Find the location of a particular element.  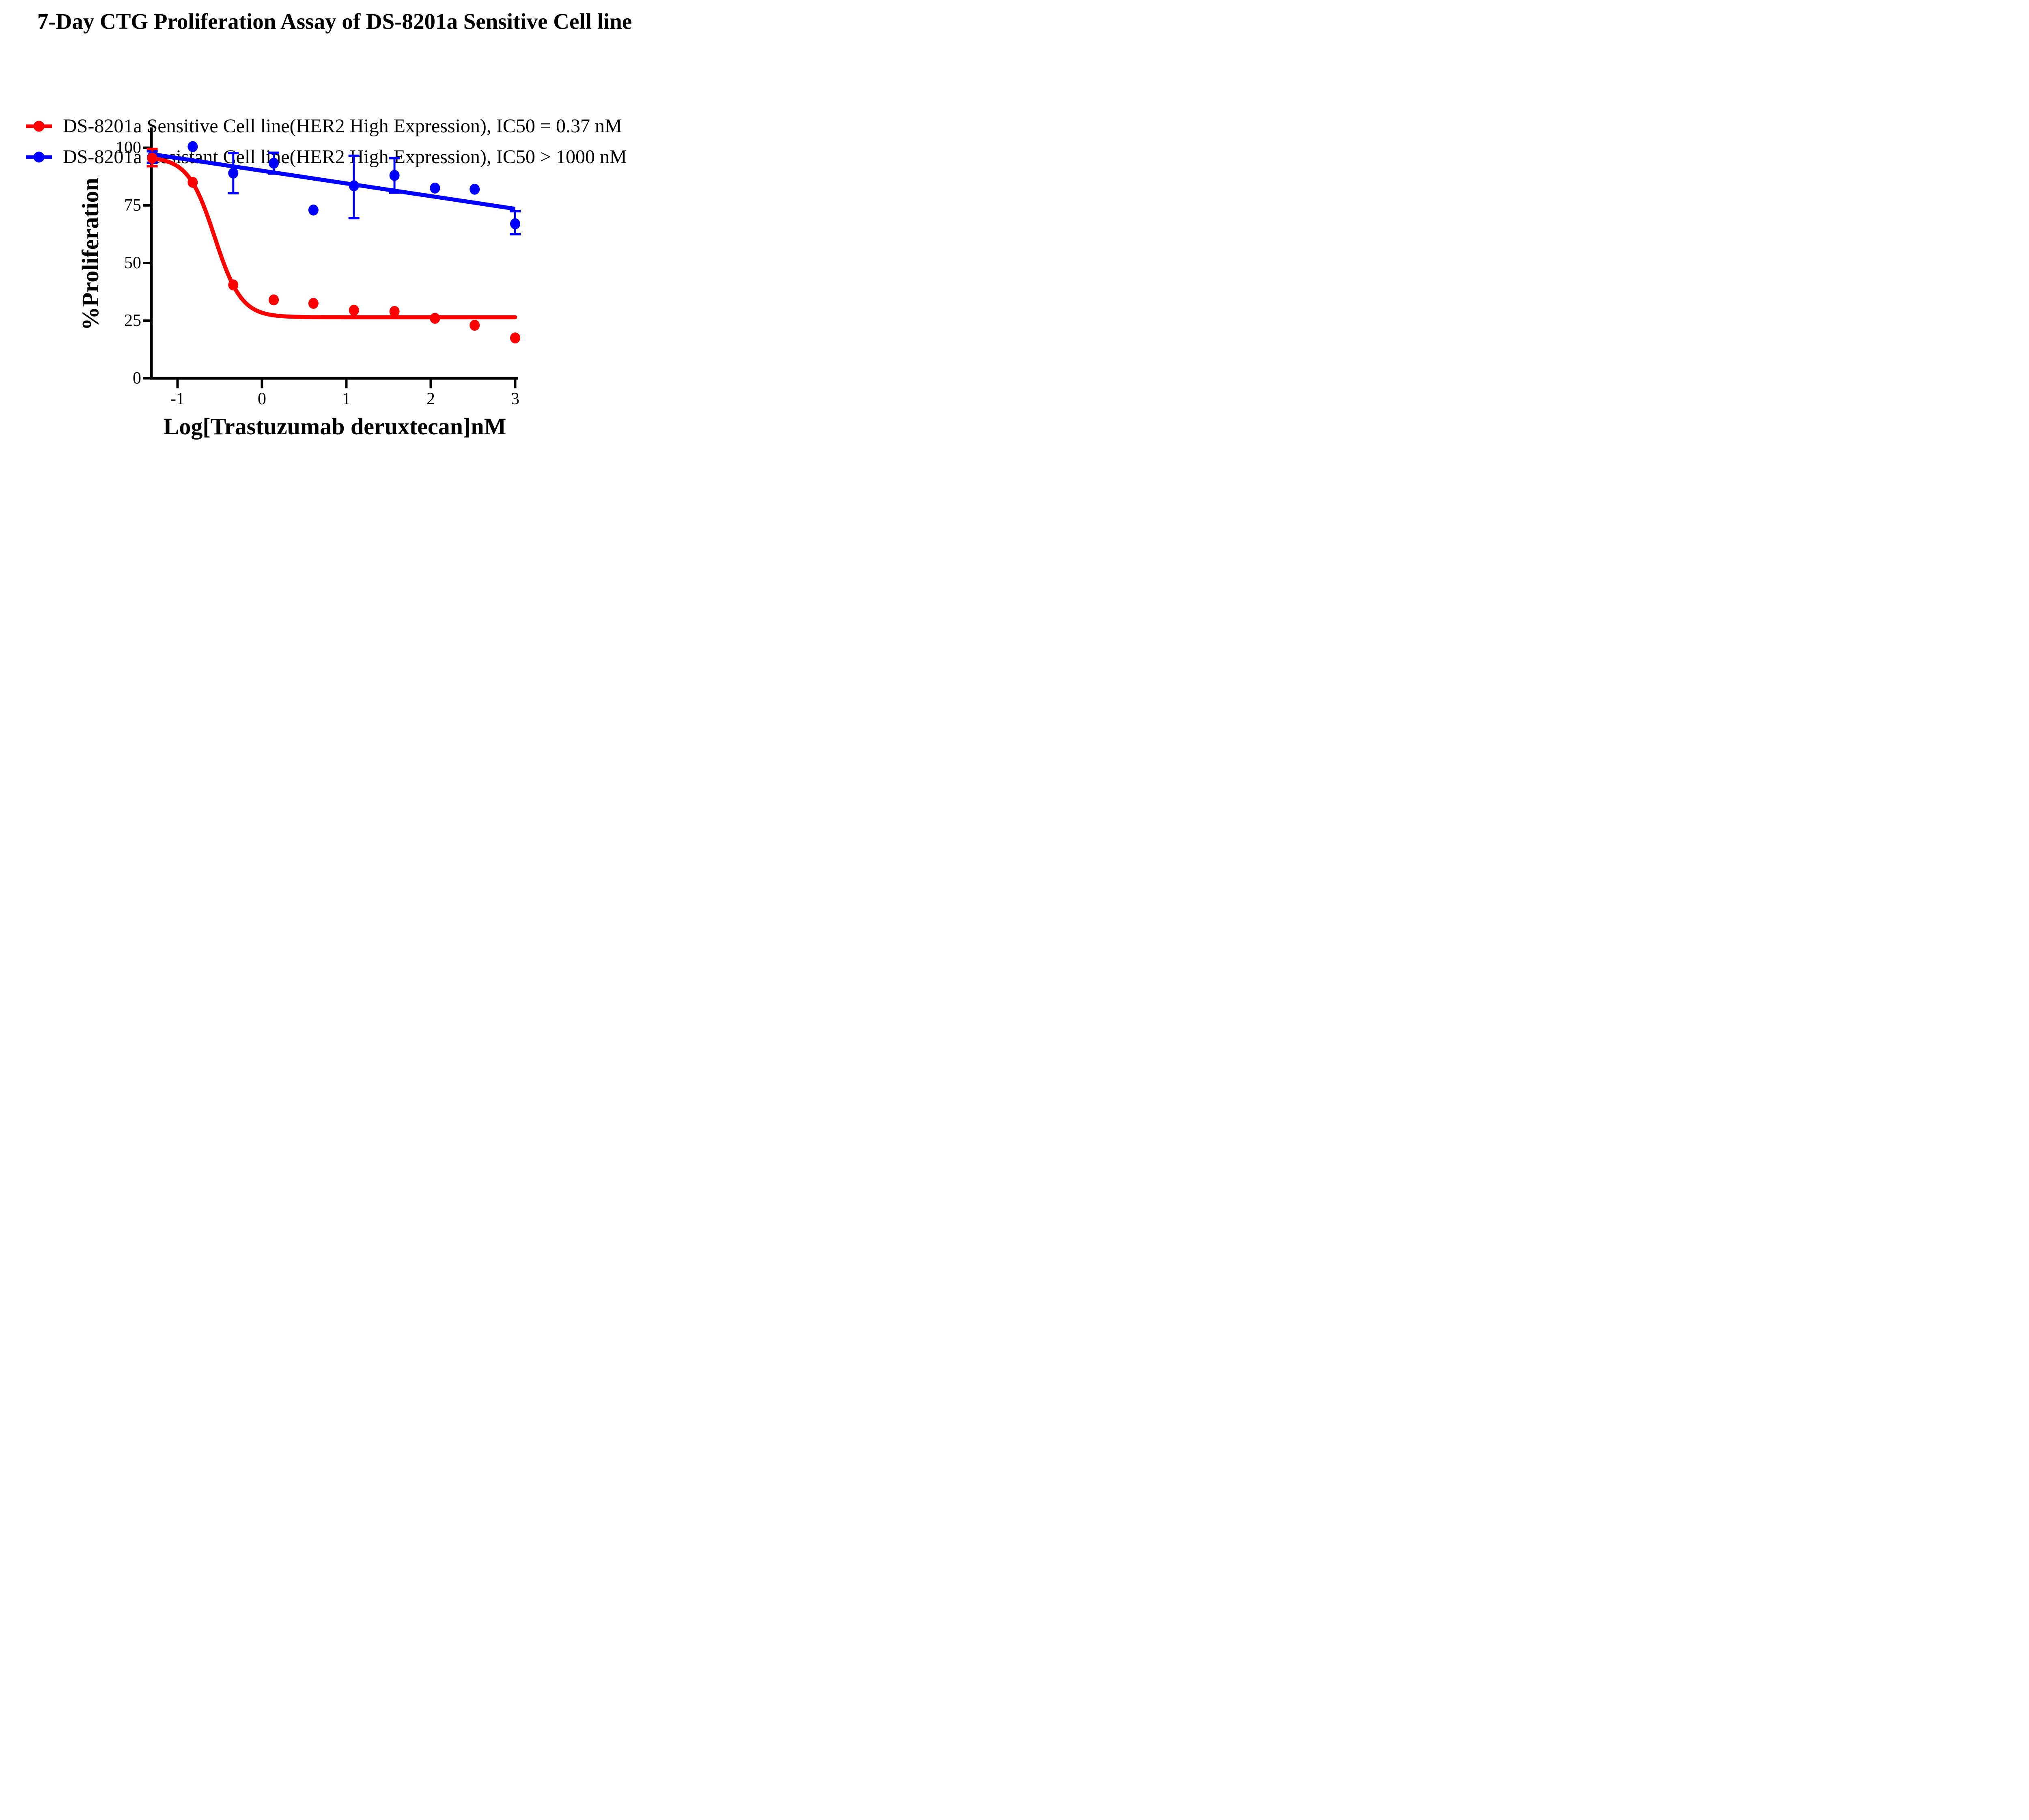

x-tick-label-3: 3 is located at coordinates (515, 399).